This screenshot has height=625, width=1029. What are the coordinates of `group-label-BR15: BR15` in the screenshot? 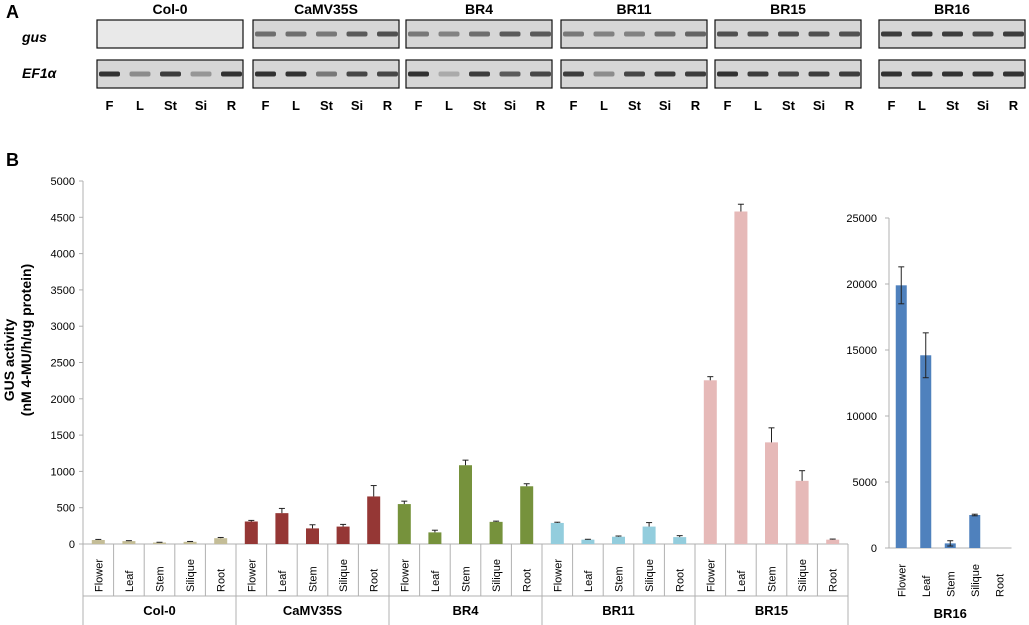 It's located at (771, 610).